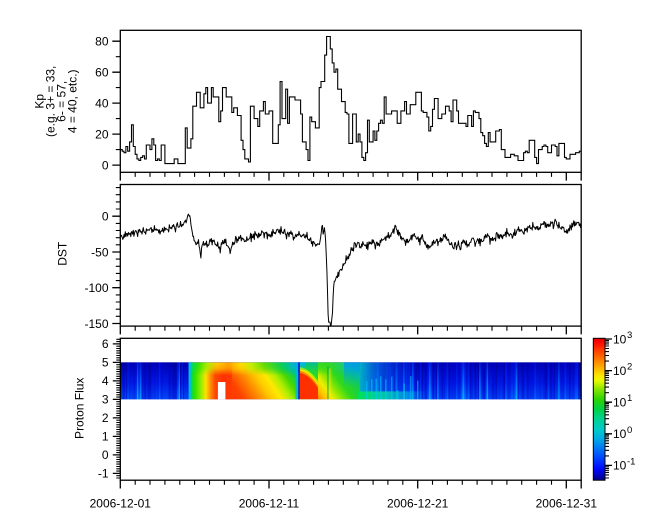  What do you see at coordinates (105, 344) in the screenshot?
I see `svg-text: 6` at bounding box center [105, 344].